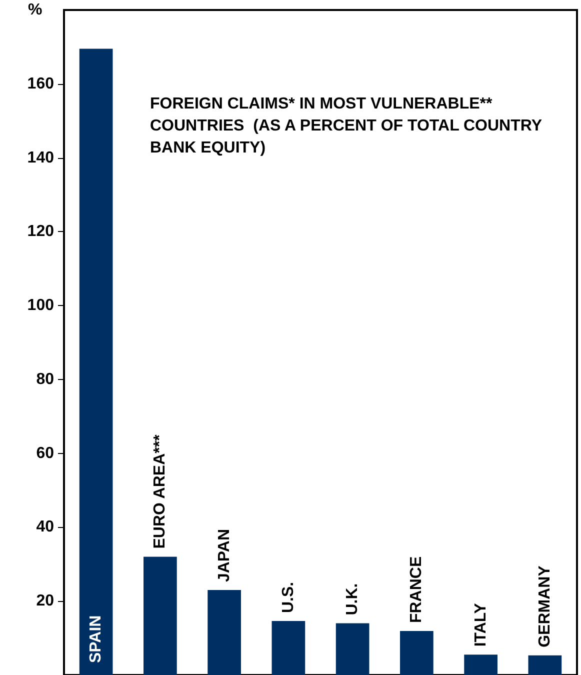 This screenshot has height=675, width=581. What do you see at coordinates (160, 491) in the screenshot?
I see `x-tick-label: EURO AREA***` at bounding box center [160, 491].